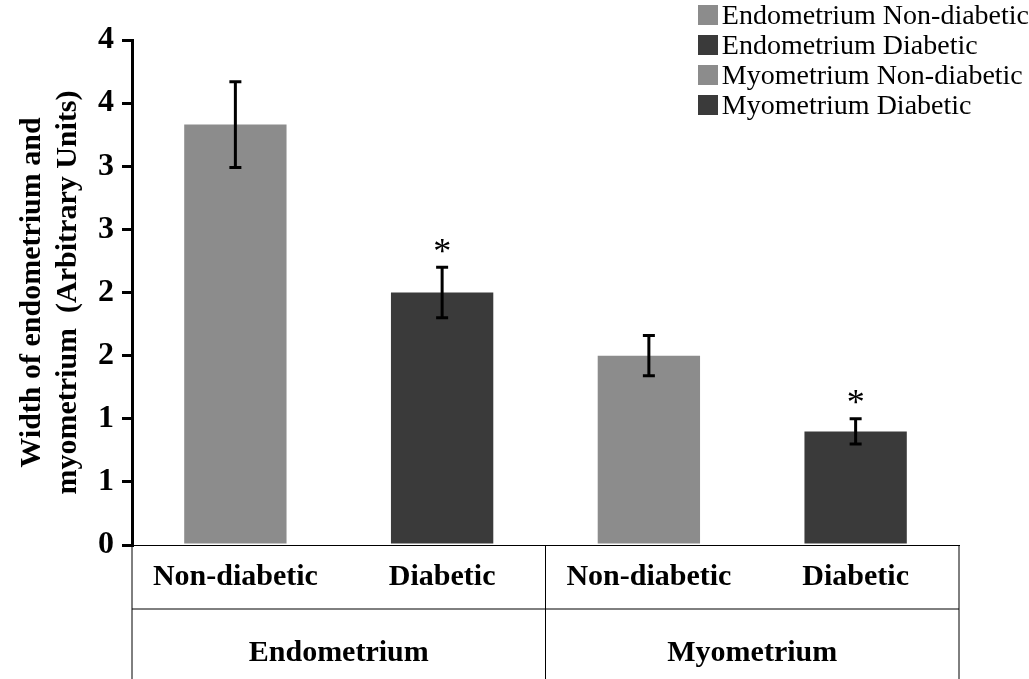 The width and height of the screenshot is (1029, 679). I want to click on text: Myometrium, so click(752, 650).